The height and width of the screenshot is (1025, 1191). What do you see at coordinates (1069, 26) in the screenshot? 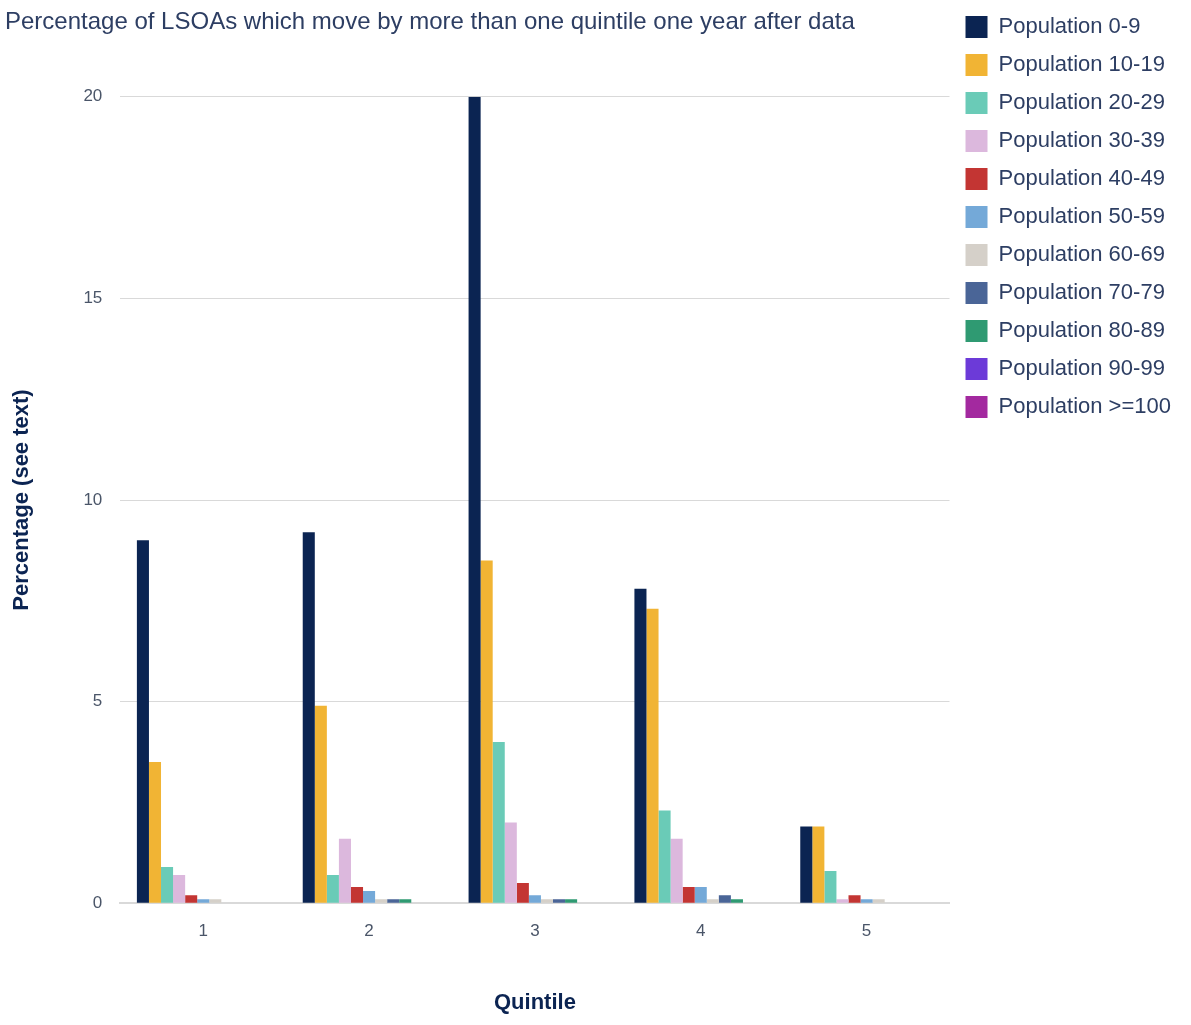
I see `legend-label: Population 0-9` at bounding box center [1069, 26].